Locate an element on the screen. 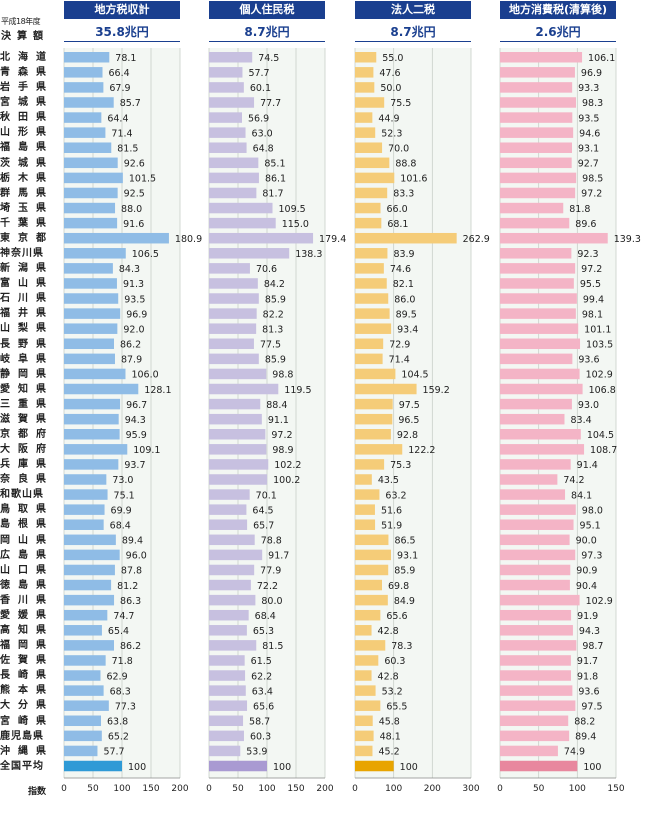 This screenshot has width=660, height=827. prefecture-label: 岐阜県 is located at coordinates (27, 359).